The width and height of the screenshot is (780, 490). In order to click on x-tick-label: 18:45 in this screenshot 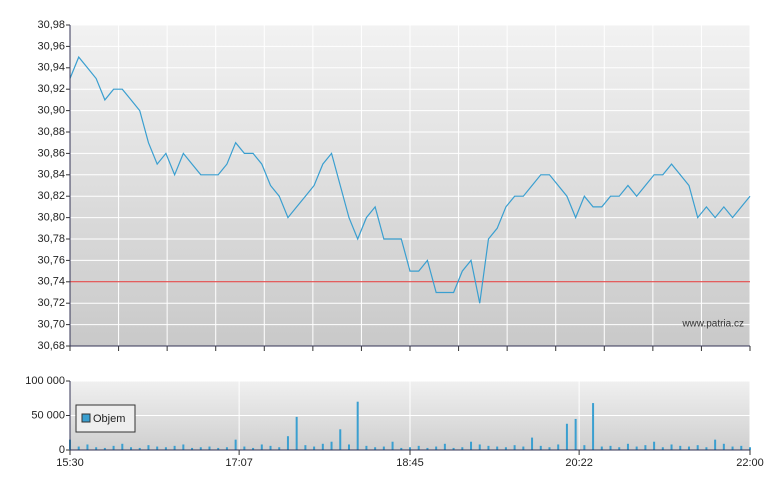, I will do `click(410, 463)`.